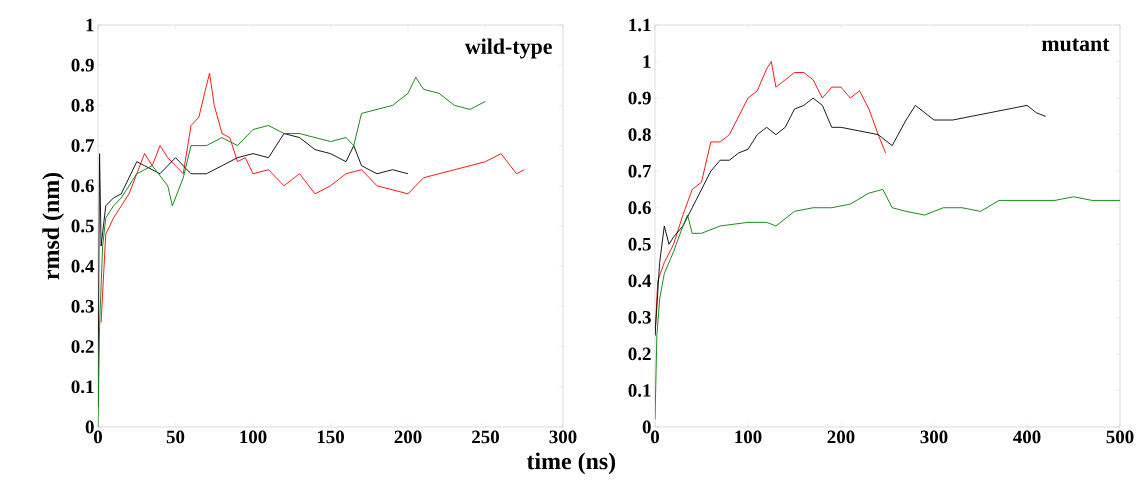  What do you see at coordinates (1027, 437) in the screenshot?
I see `x-tick-label: 400` at bounding box center [1027, 437].